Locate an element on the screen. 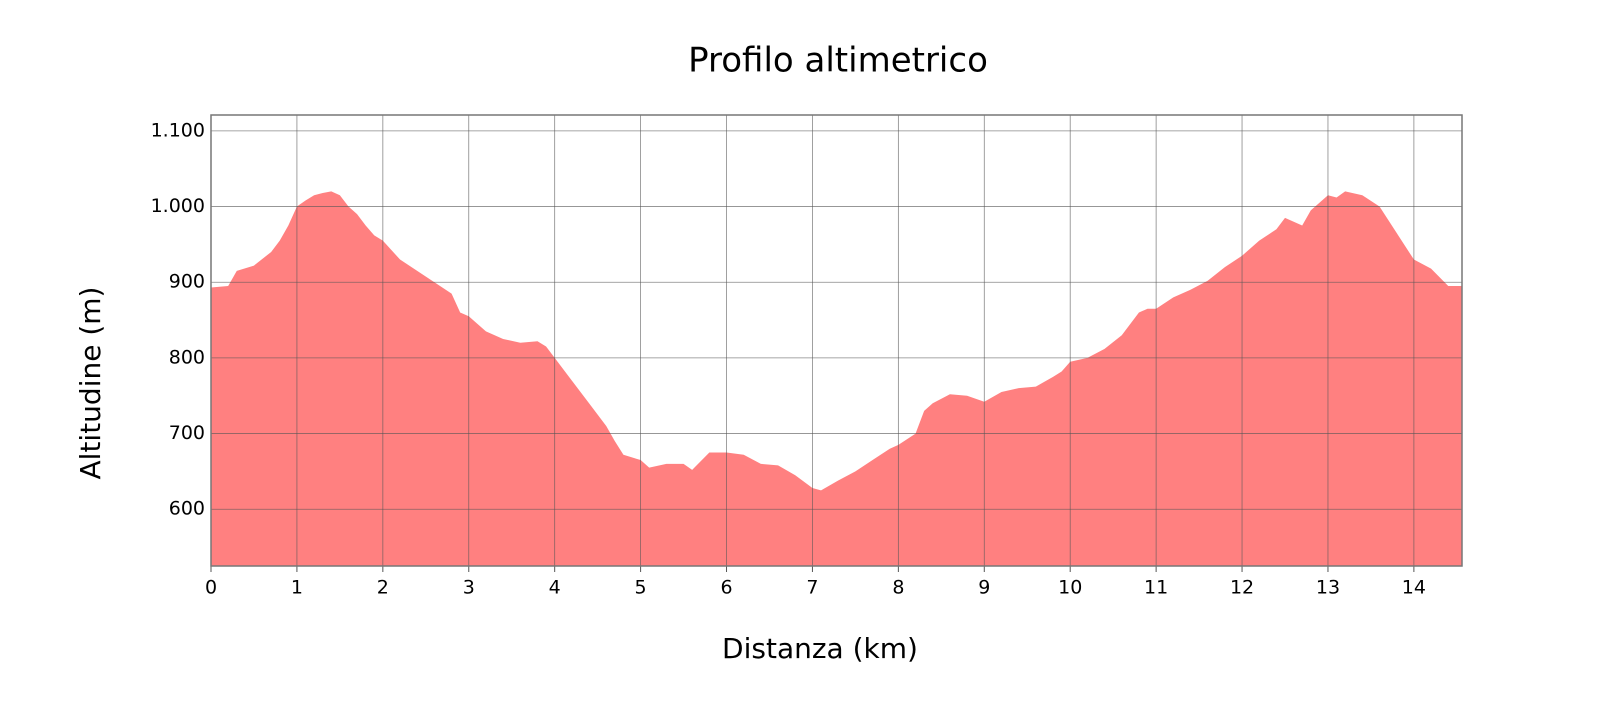  x-tick-label: 12 is located at coordinates (1242, 588).